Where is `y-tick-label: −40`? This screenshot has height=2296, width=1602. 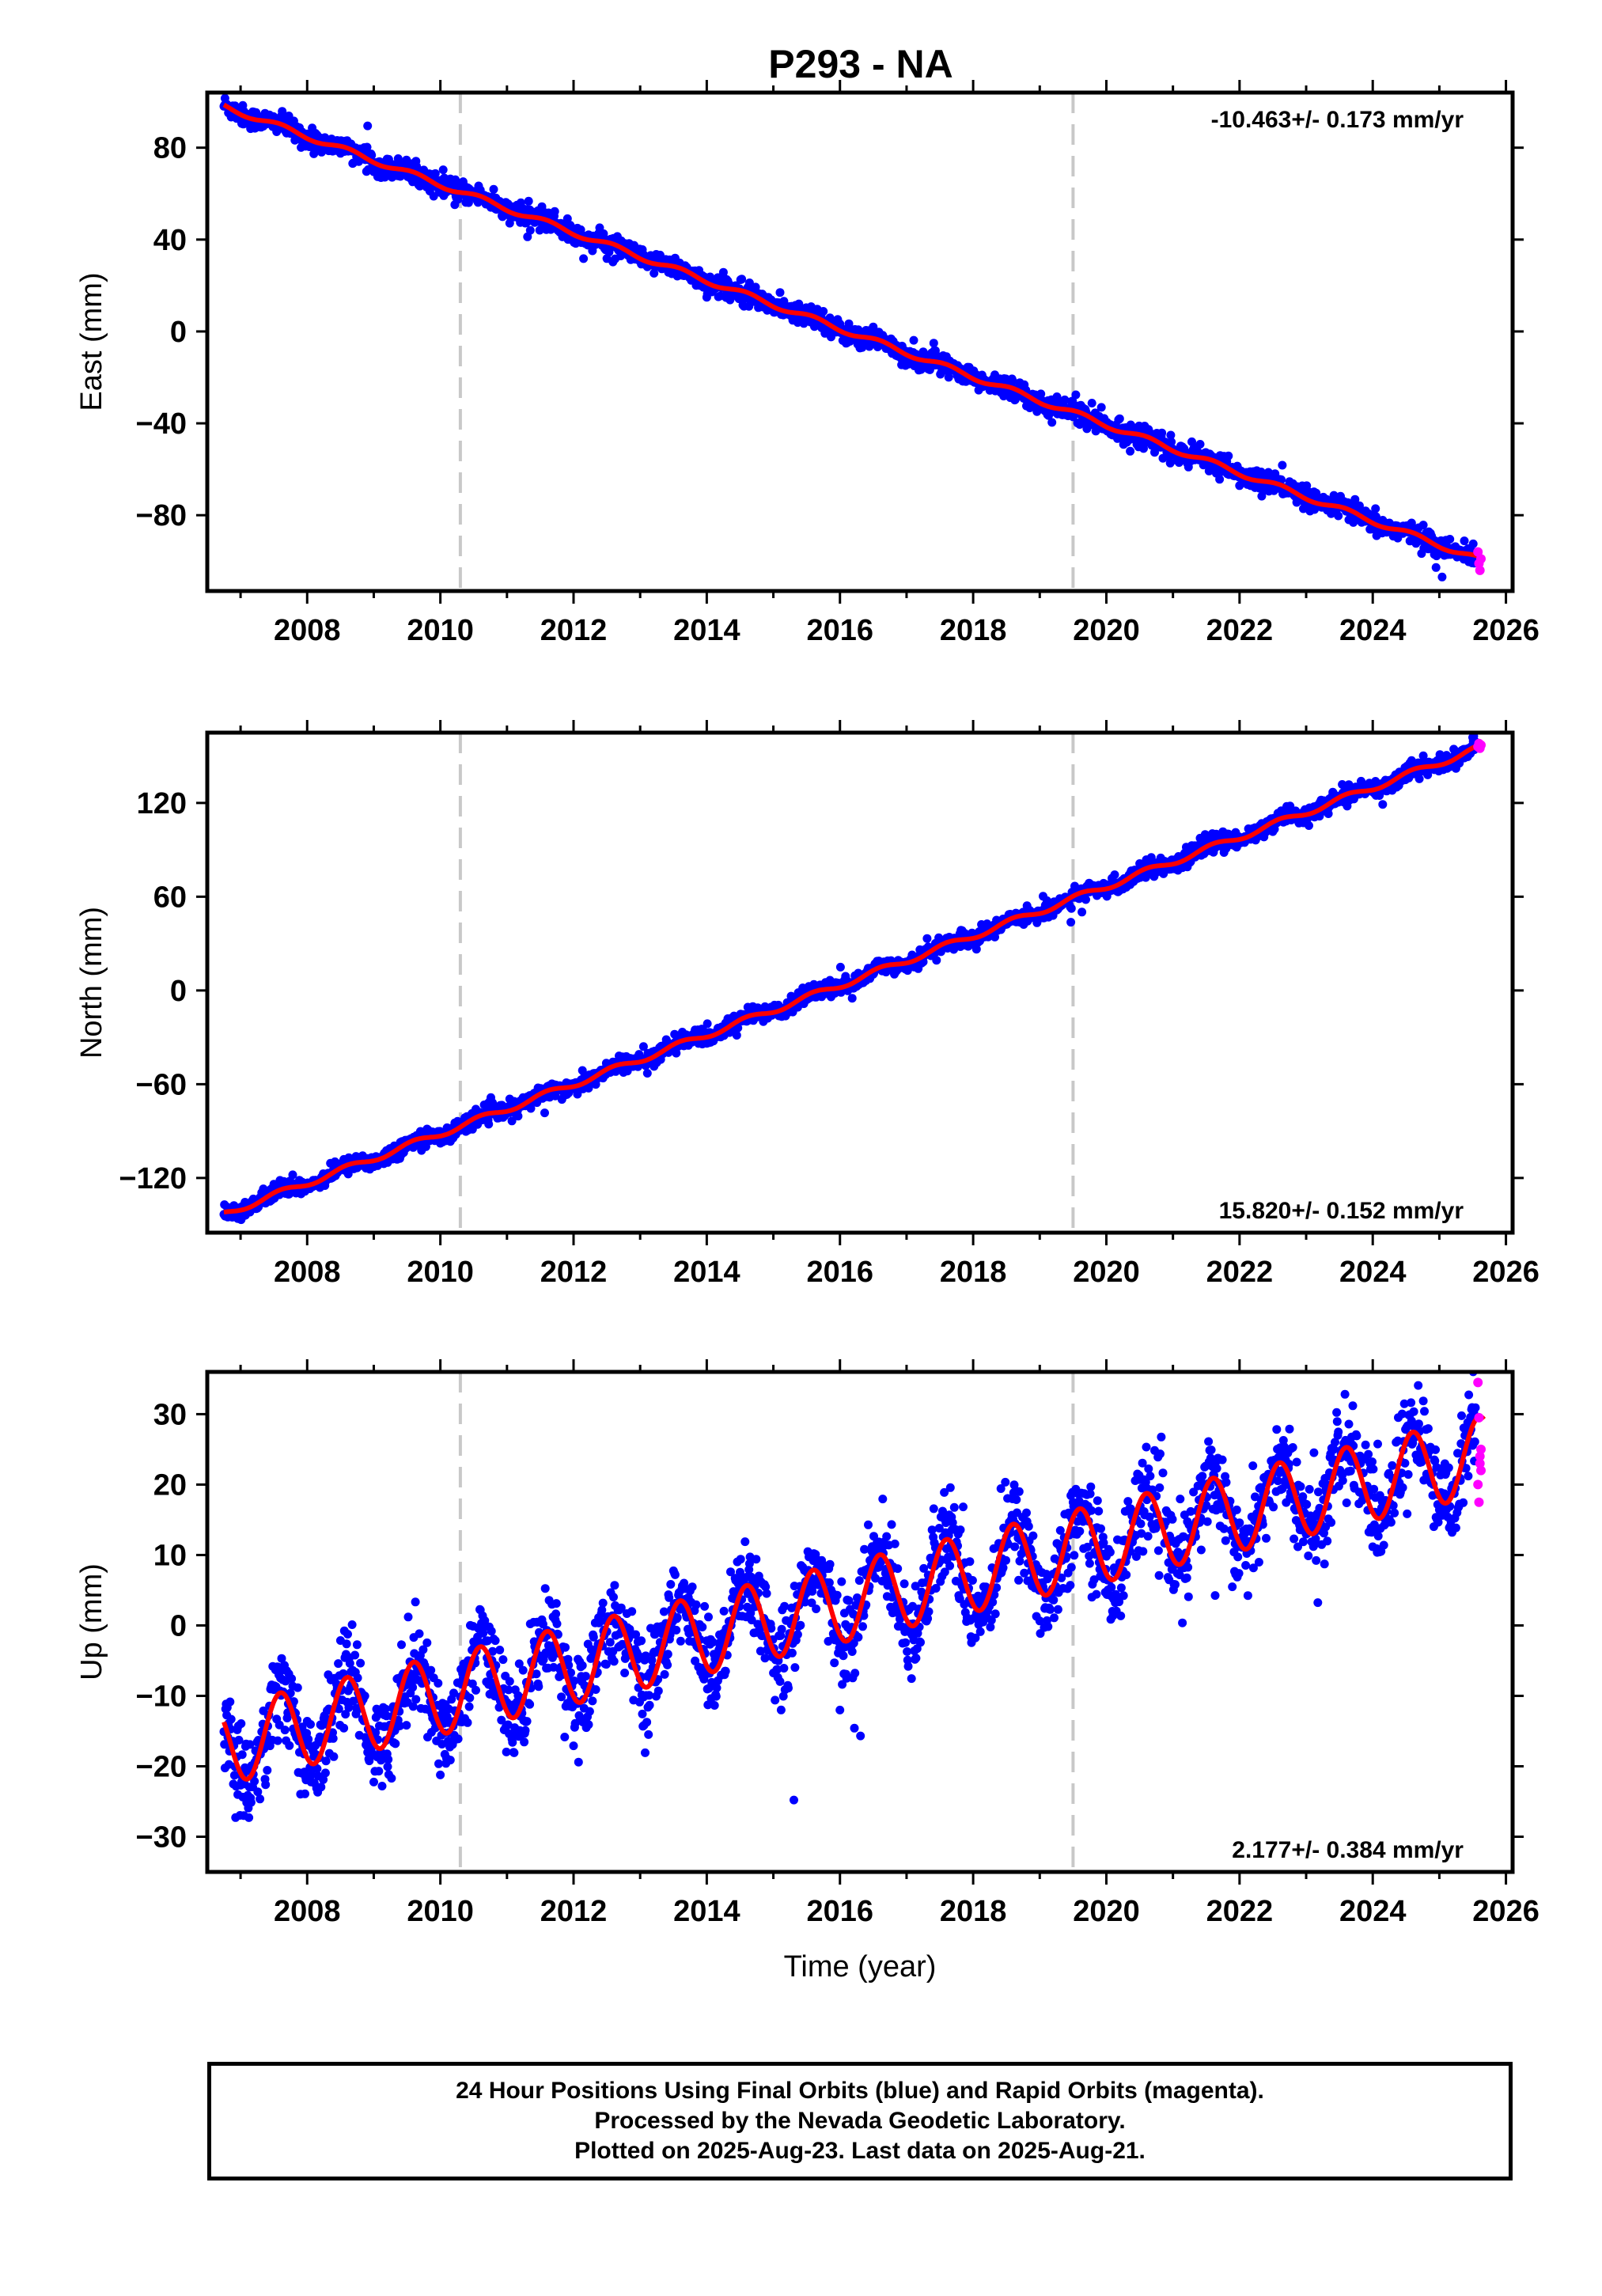 y-tick-label: −40 is located at coordinates (161, 424).